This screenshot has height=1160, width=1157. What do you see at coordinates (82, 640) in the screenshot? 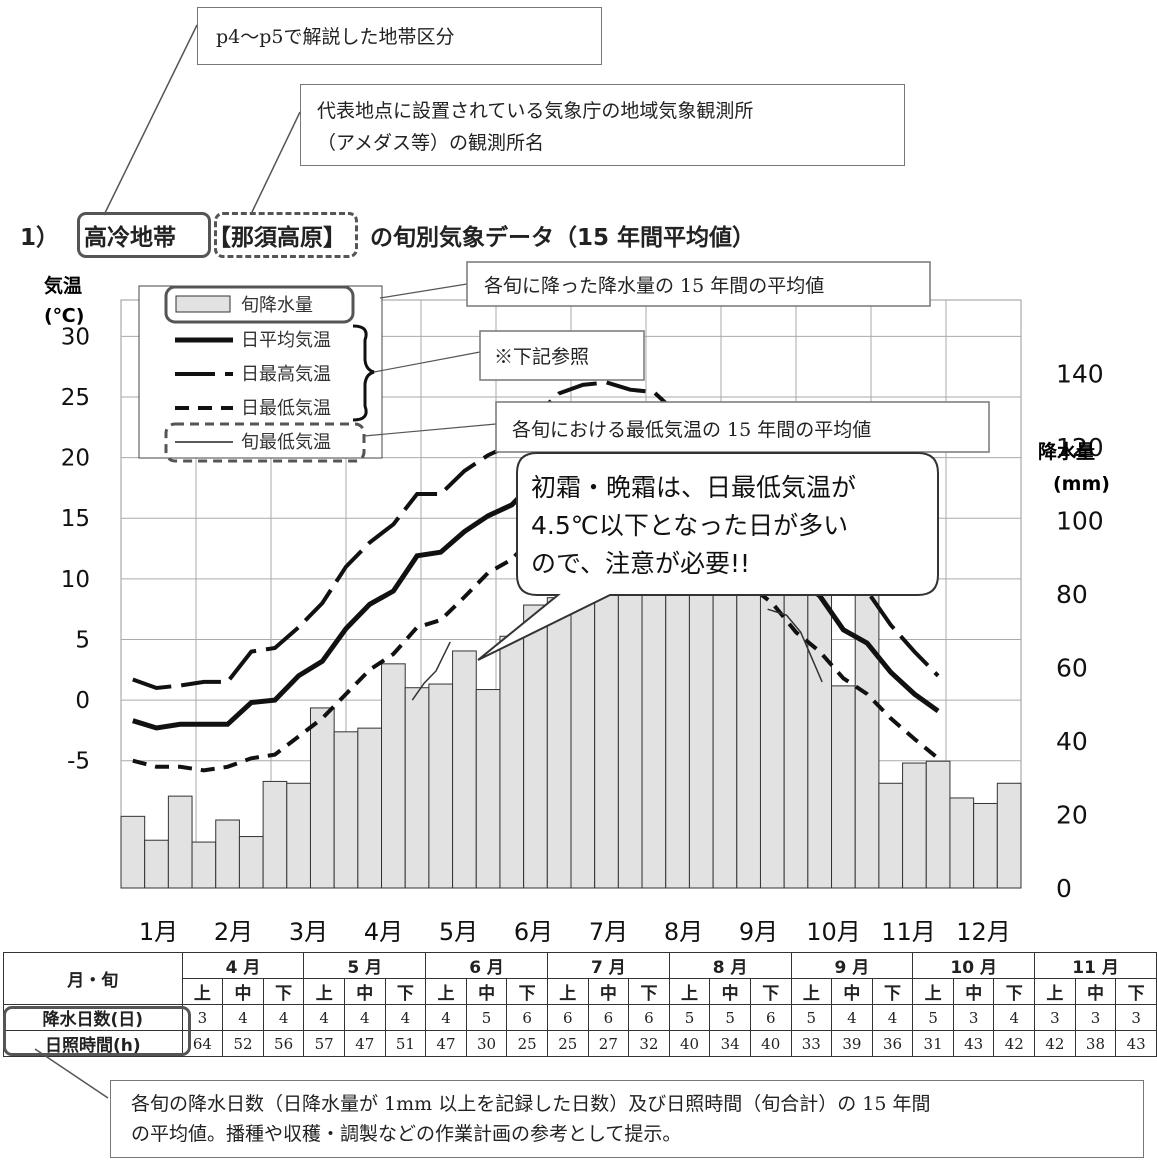
I see `left-axis-tick: 5` at bounding box center [82, 640].